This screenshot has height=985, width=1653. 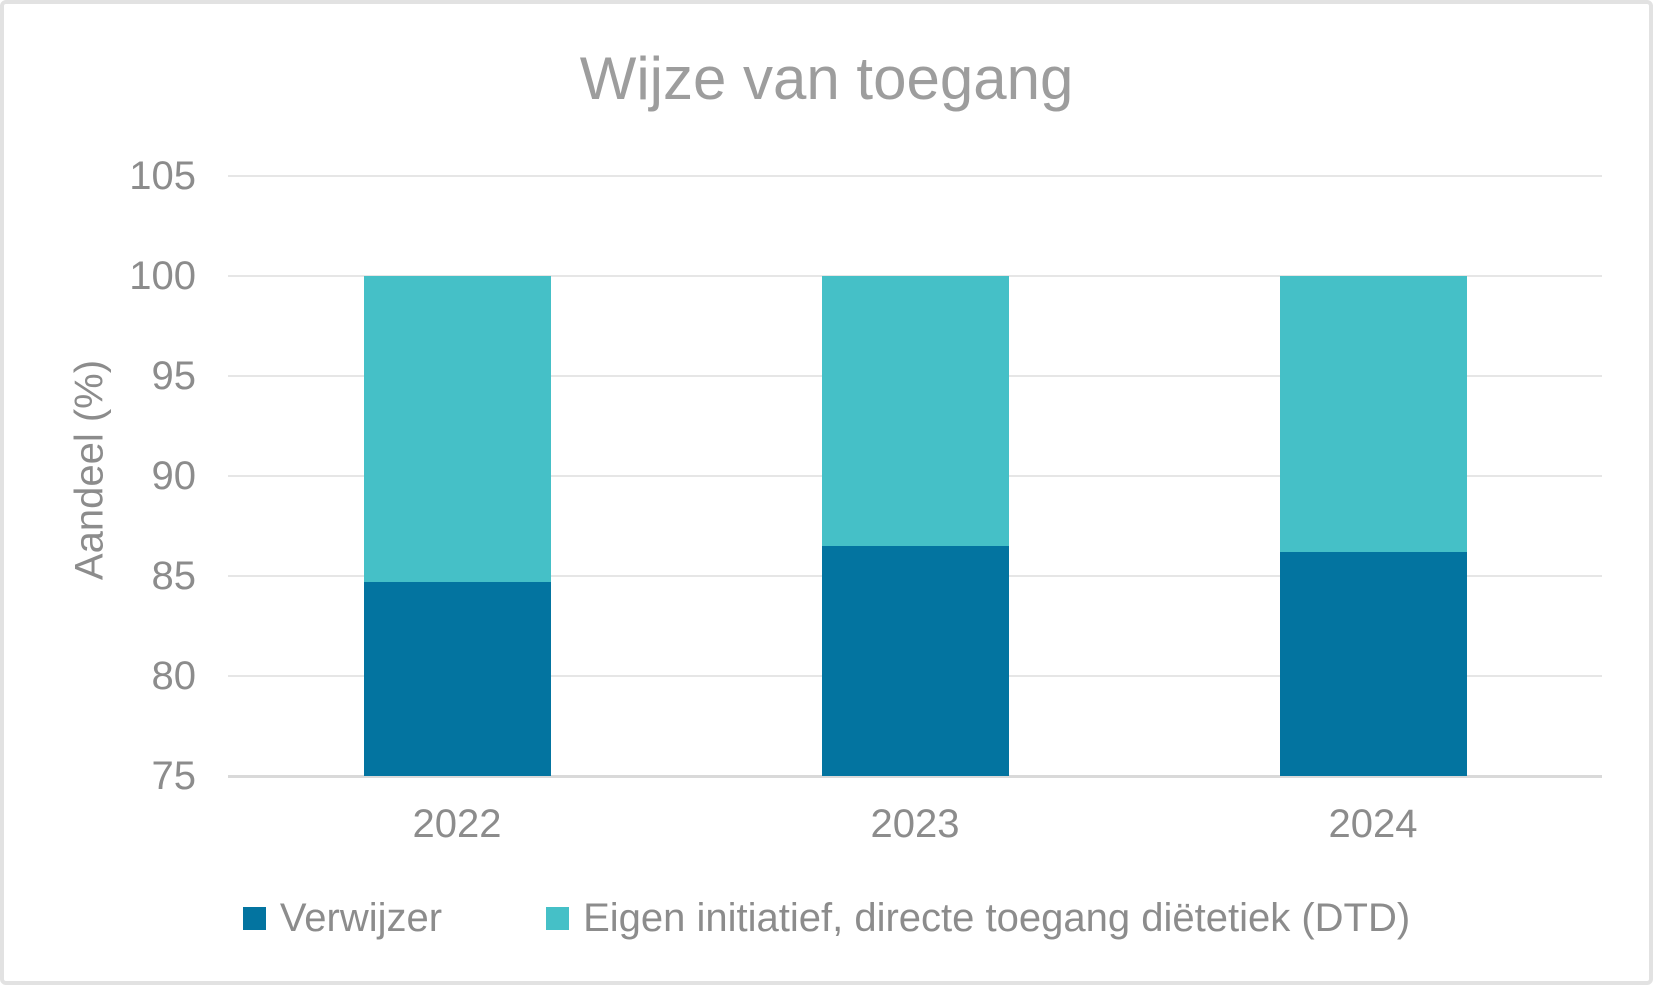 I want to click on y-tick-label-100: 100, so click(x=162, y=276).